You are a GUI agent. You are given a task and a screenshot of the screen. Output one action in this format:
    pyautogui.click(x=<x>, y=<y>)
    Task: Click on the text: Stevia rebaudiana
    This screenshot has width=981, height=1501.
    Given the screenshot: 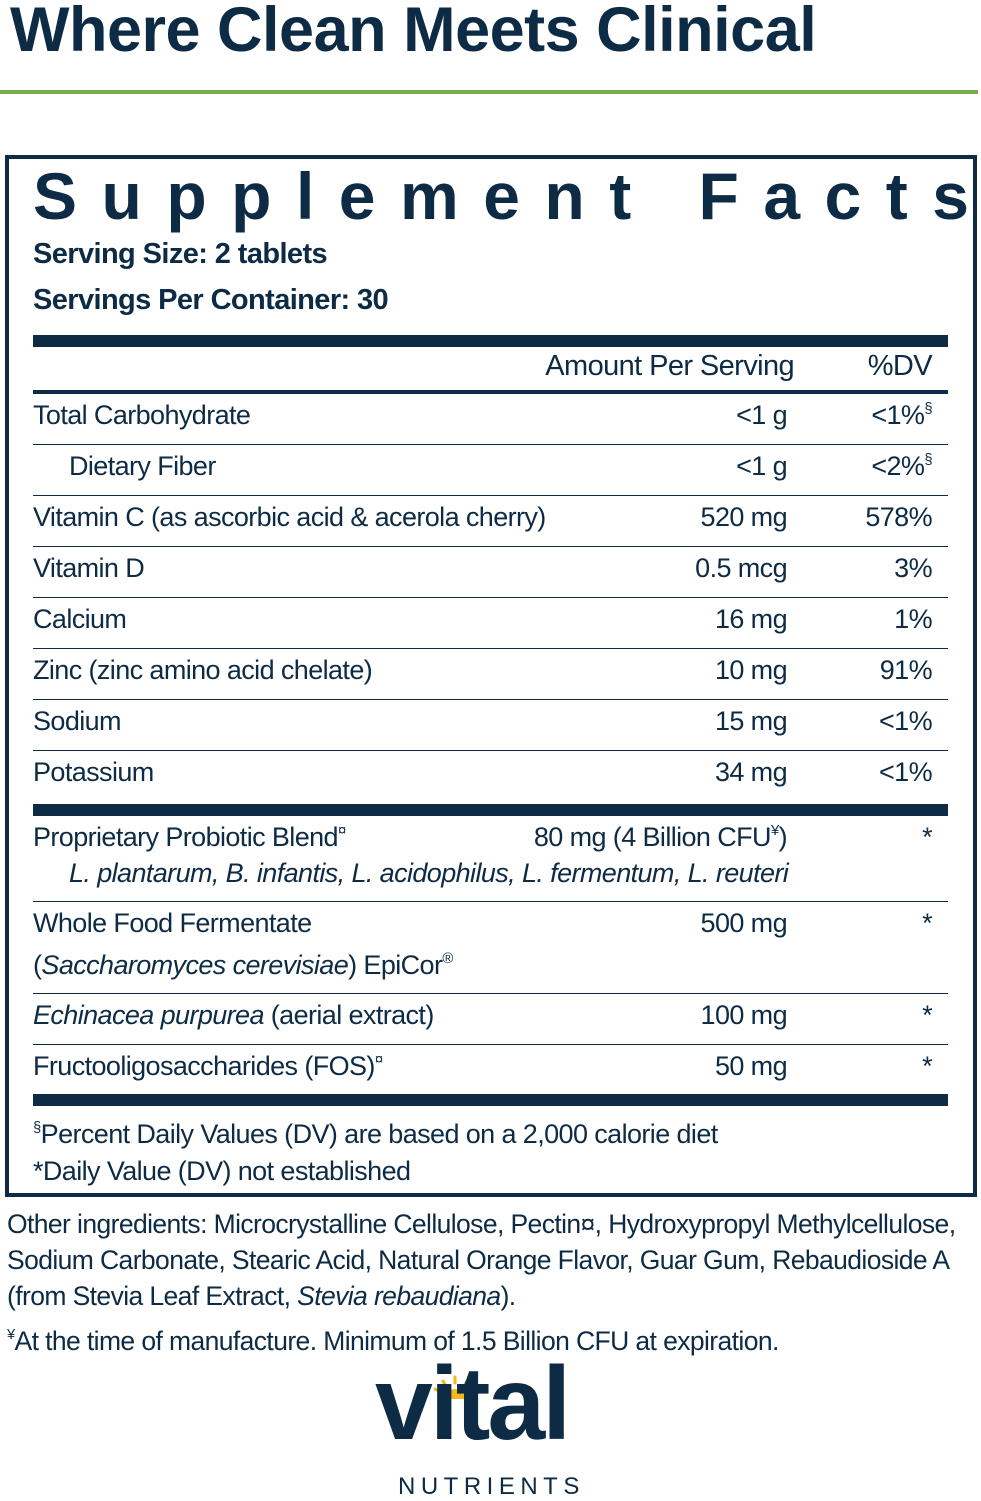 What is the action you would take?
    pyautogui.click(x=399, y=1296)
    